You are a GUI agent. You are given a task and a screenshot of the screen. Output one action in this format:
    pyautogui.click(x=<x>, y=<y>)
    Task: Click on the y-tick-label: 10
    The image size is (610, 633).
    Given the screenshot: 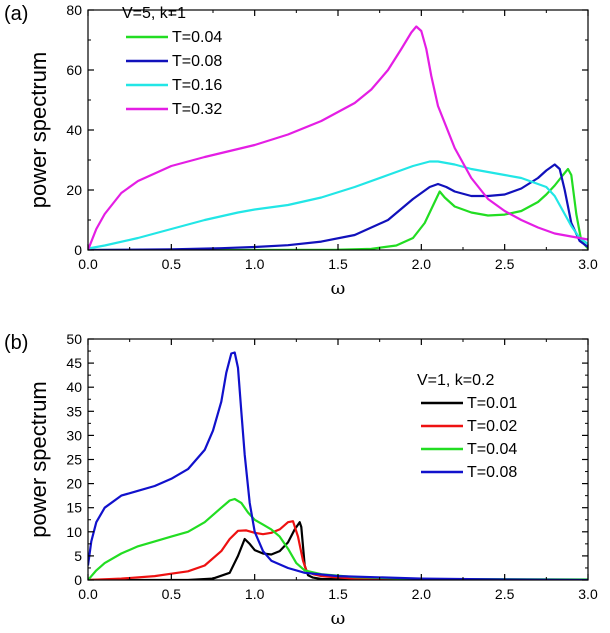 What is the action you would take?
    pyautogui.click(x=74, y=532)
    